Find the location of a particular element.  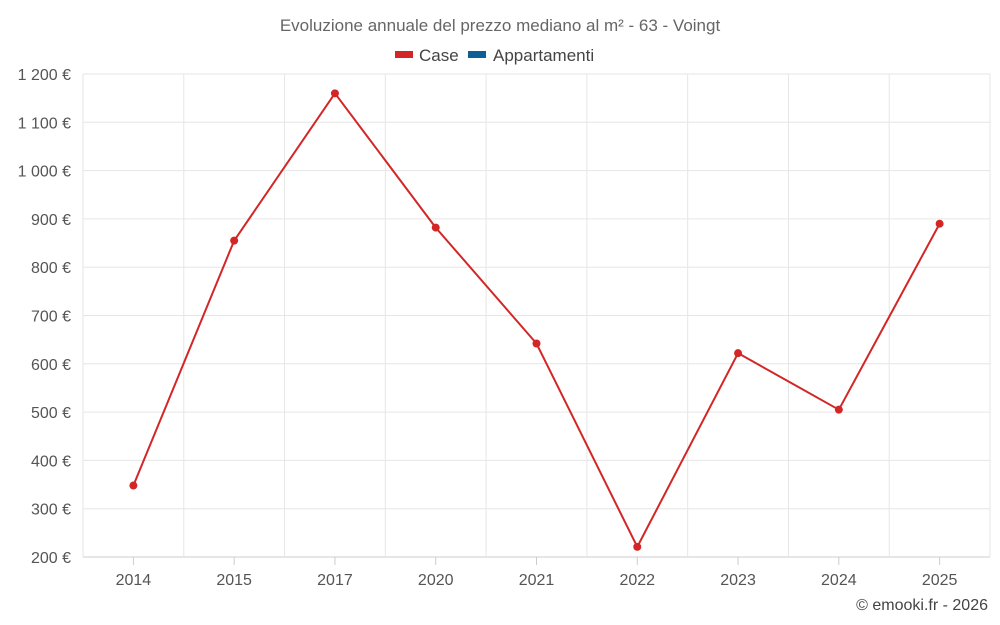

y-tick-label: 600 € is located at coordinates (51, 365).